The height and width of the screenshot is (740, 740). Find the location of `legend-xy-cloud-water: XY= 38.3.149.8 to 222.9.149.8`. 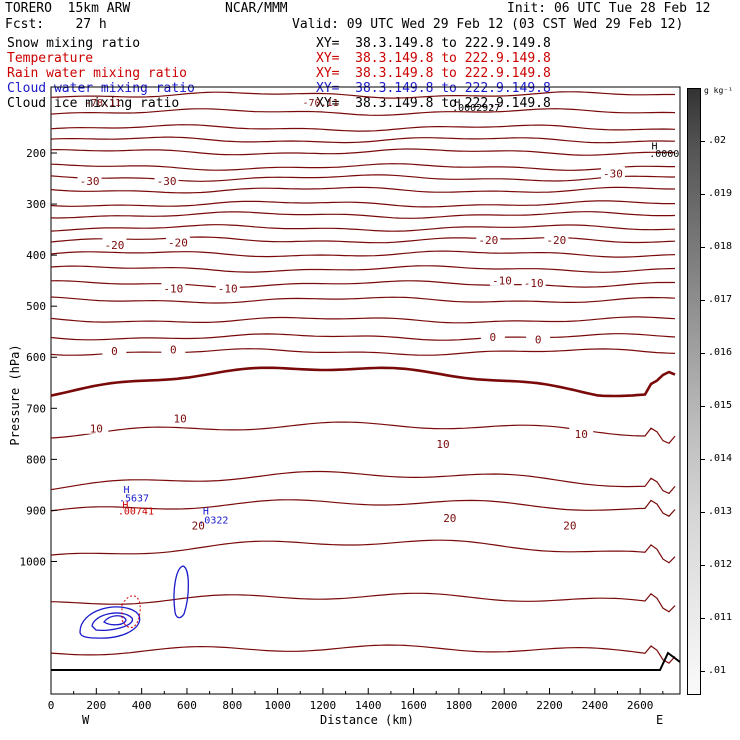

legend-xy-cloud-water: XY= 38.3.149.8 to 222.9.149.8 is located at coordinates (433, 88).